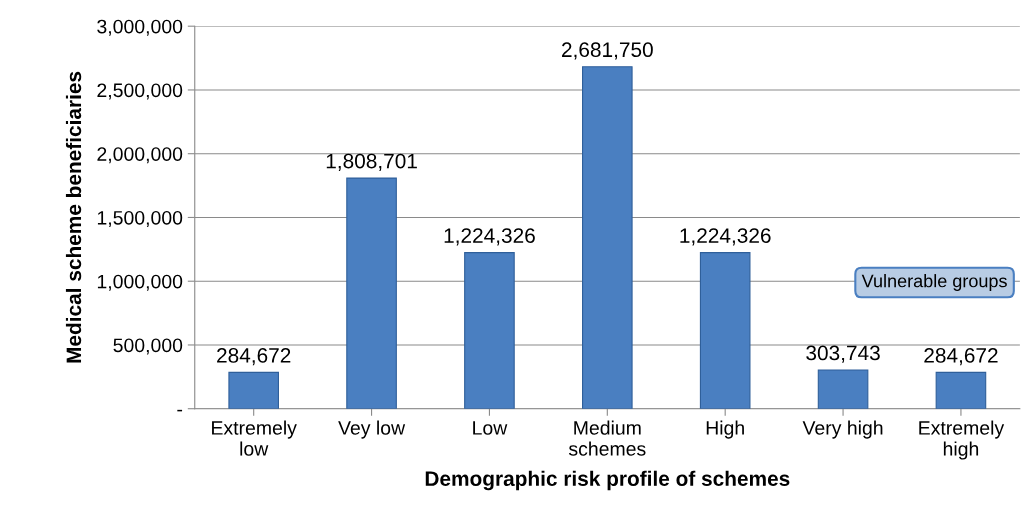 This screenshot has height=524, width=1025. I want to click on data-label: 2,681,750, so click(607, 51).